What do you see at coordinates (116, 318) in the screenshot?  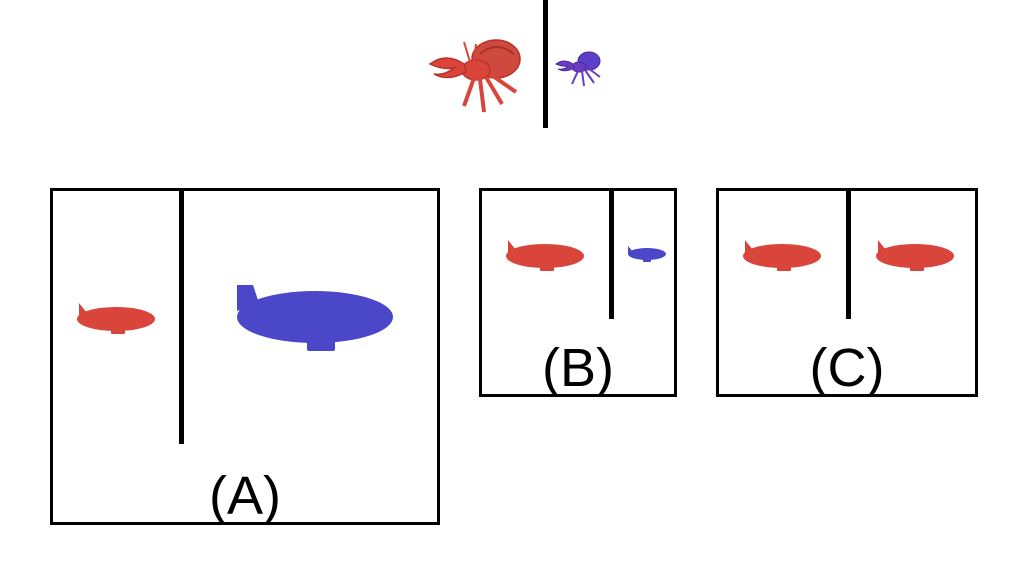 I see `option-a-red-blimp-icon` at bounding box center [116, 318].